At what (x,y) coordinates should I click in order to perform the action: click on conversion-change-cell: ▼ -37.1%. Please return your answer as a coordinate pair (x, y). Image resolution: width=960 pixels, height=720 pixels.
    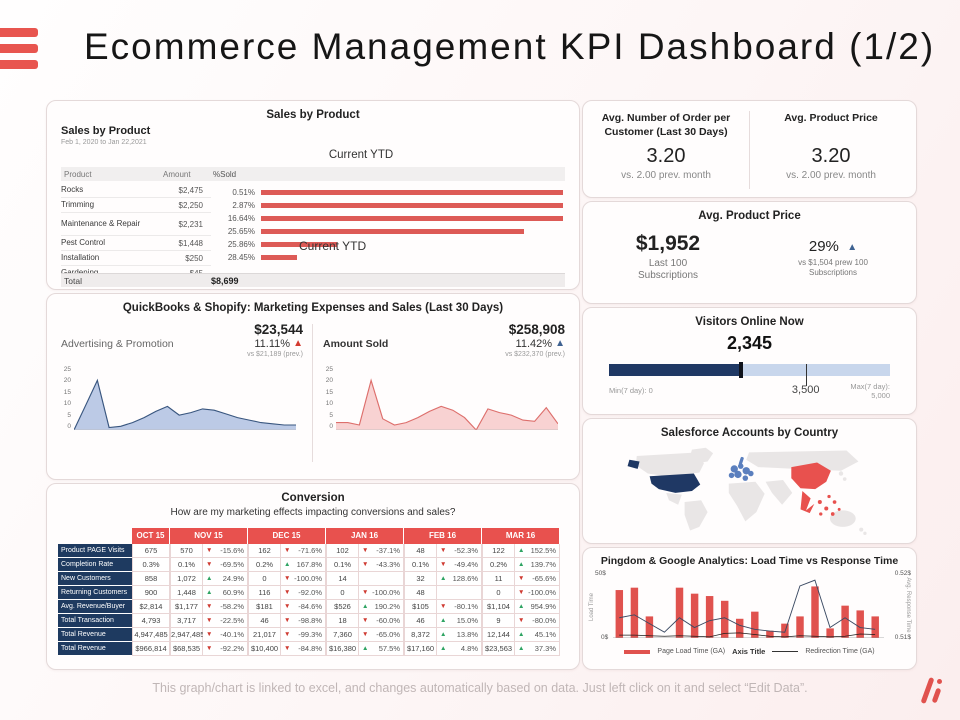
    Looking at the image, I should click on (381, 551).